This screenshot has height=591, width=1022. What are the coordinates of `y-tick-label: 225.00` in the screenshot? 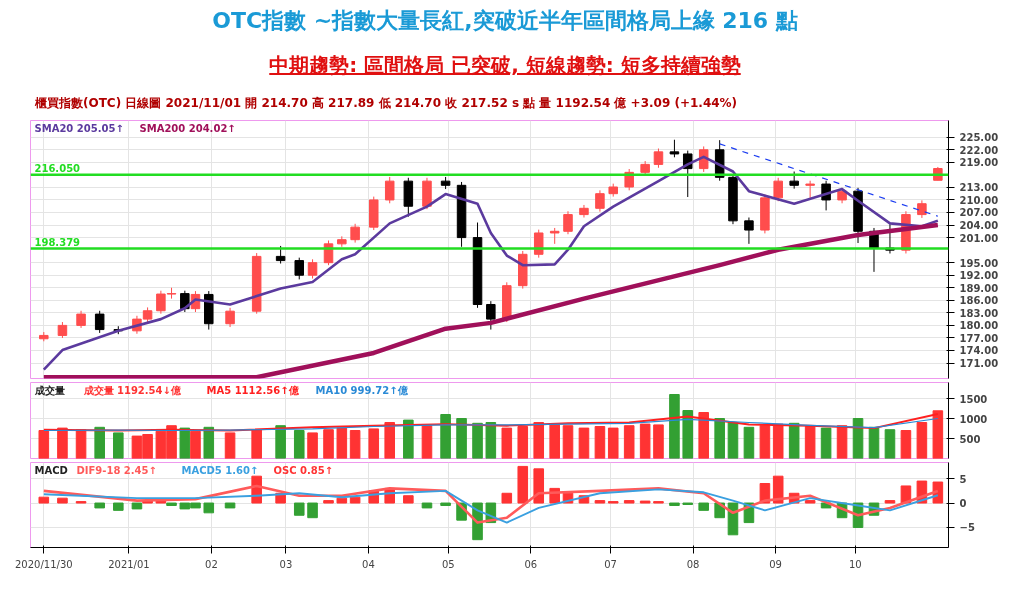 It's located at (979, 138).